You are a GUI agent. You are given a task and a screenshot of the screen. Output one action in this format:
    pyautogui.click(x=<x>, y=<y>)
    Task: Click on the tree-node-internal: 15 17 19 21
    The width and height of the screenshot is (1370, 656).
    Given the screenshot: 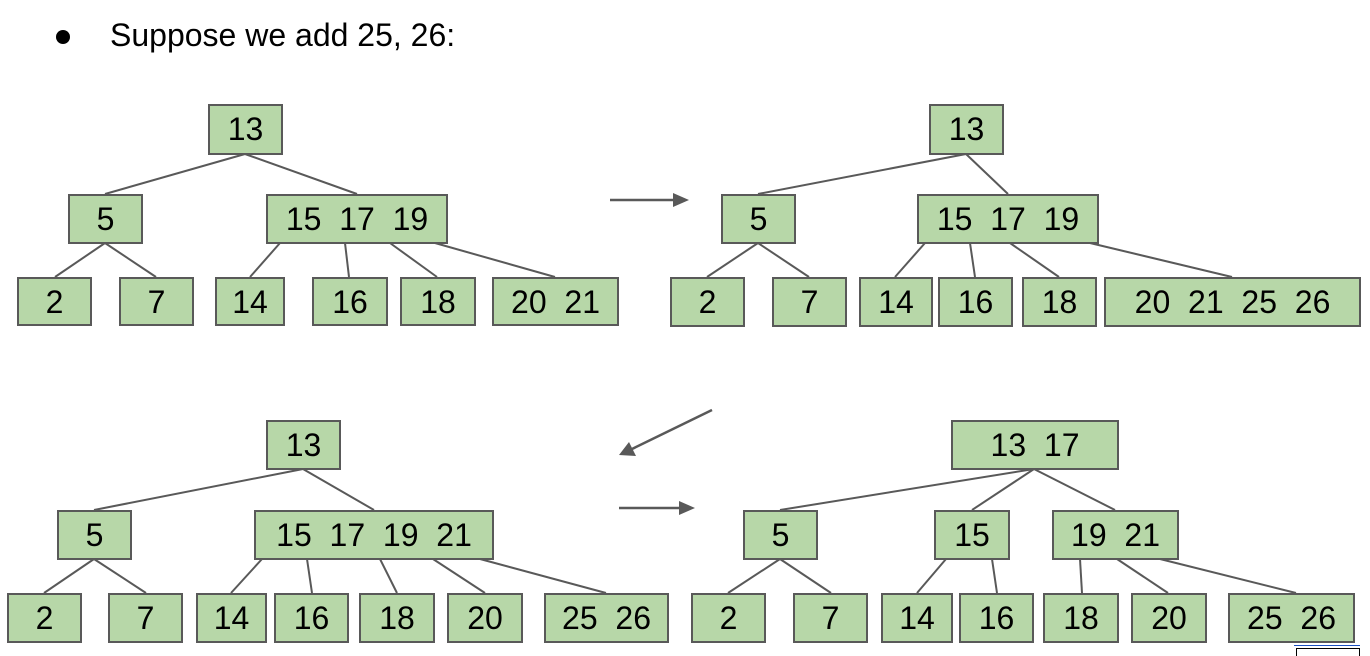 What is the action you would take?
    pyautogui.click(x=374, y=535)
    